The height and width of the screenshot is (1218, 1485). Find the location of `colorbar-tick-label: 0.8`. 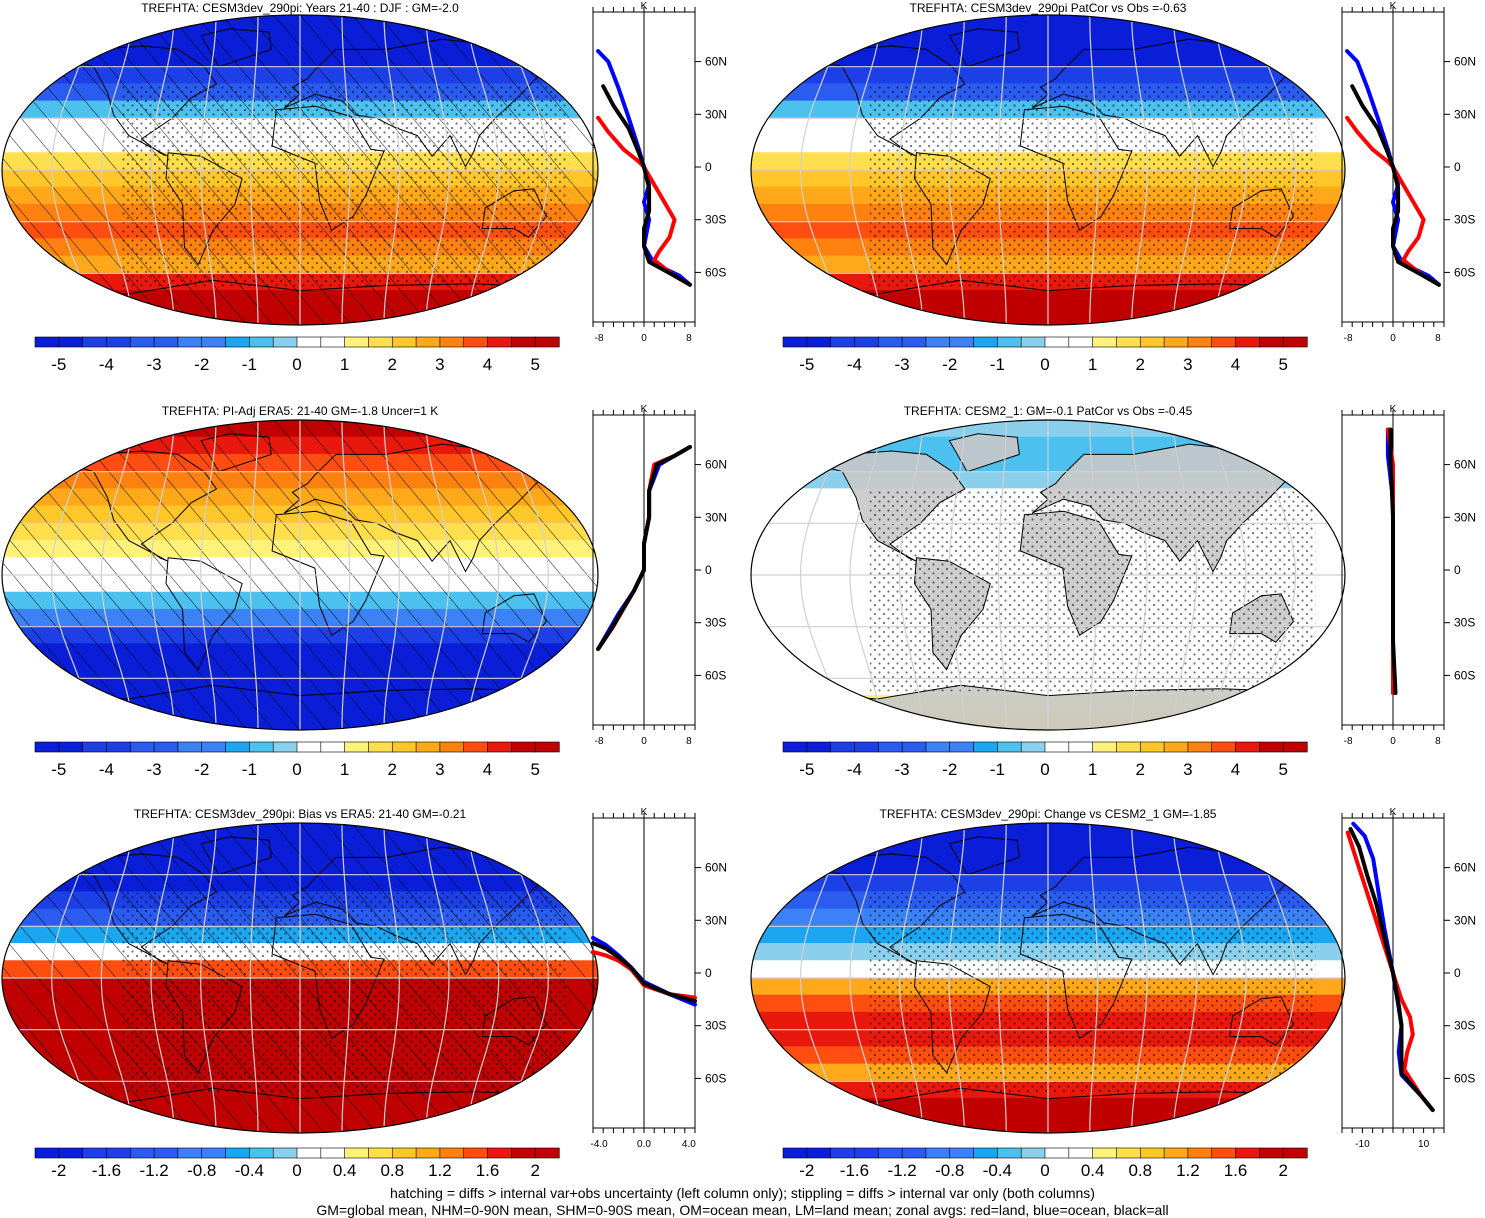

colorbar-tick-label: 0.8 is located at coordinates (1140, 1170).